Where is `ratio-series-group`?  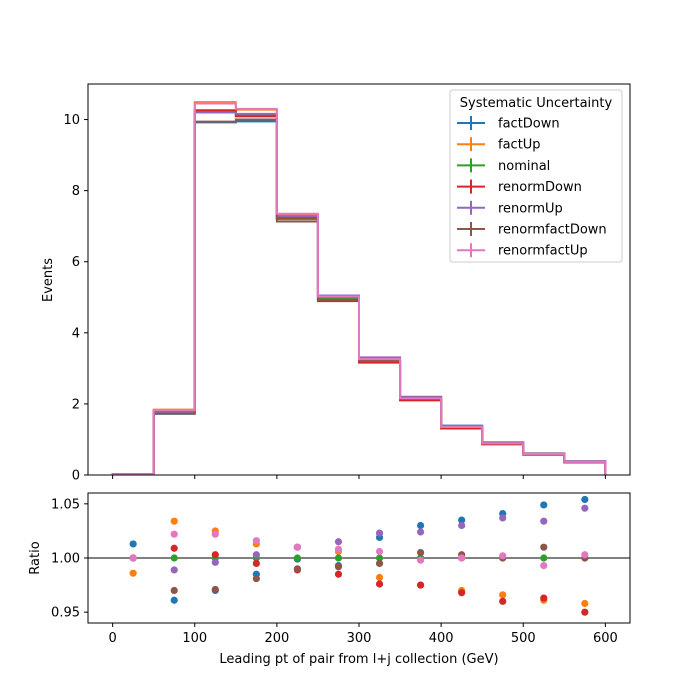
ratio-series-group is located at coordinates (359, 555).